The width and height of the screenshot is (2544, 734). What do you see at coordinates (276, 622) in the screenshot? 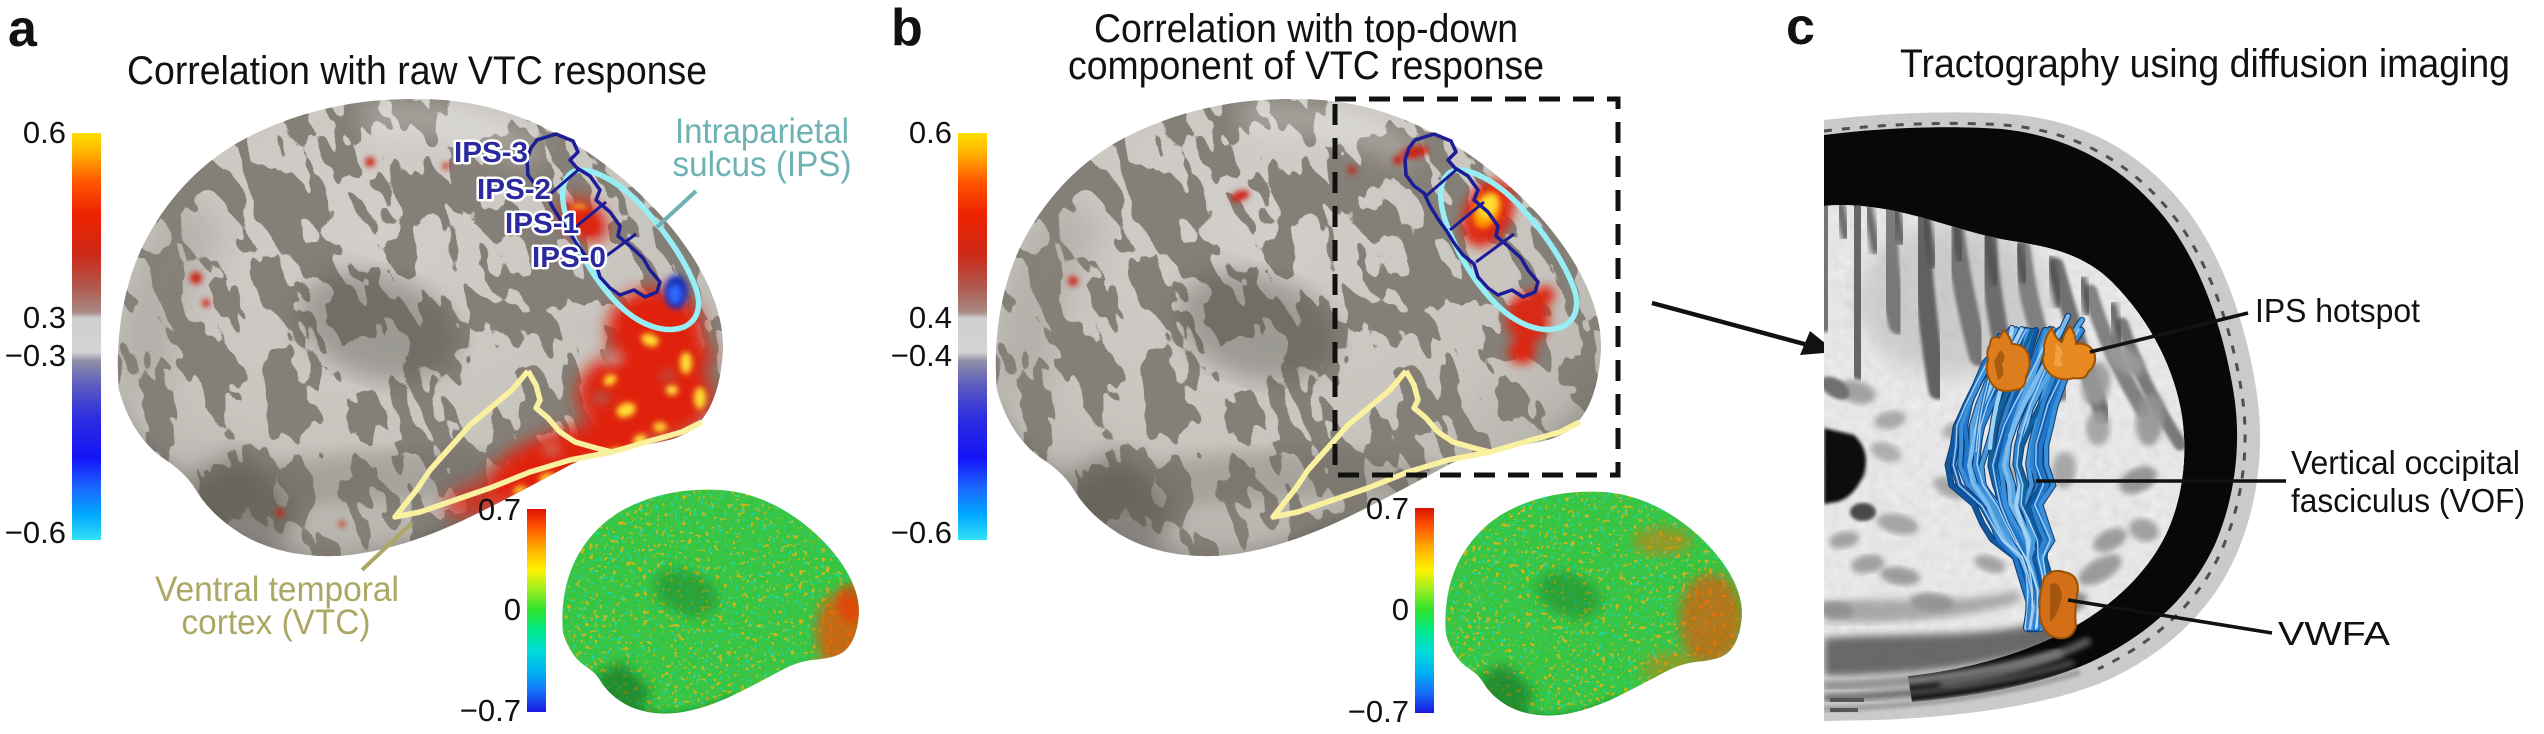
I see `svg-text: cortex (VTC)` at bounding box center [276, 622].